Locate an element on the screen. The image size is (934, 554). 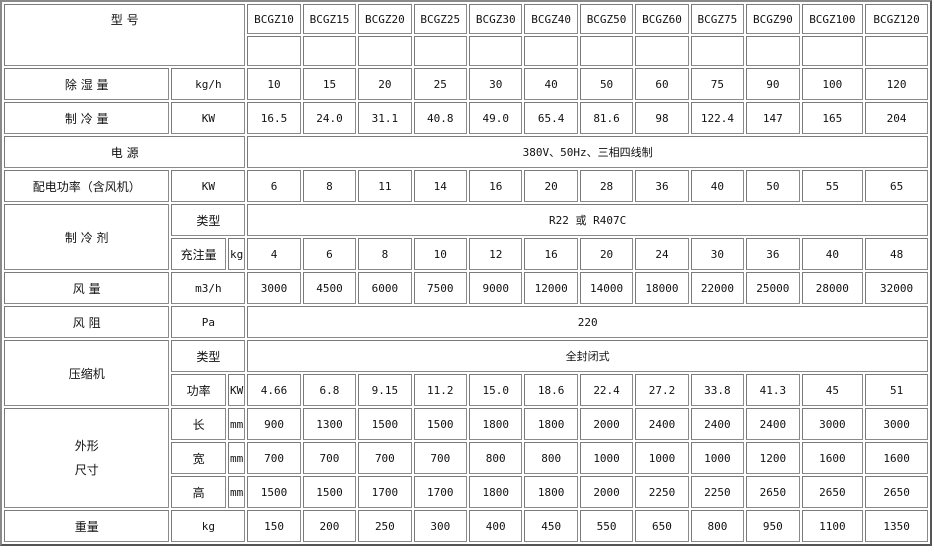
value-cell: 650 is located at coordinates (662, 526).